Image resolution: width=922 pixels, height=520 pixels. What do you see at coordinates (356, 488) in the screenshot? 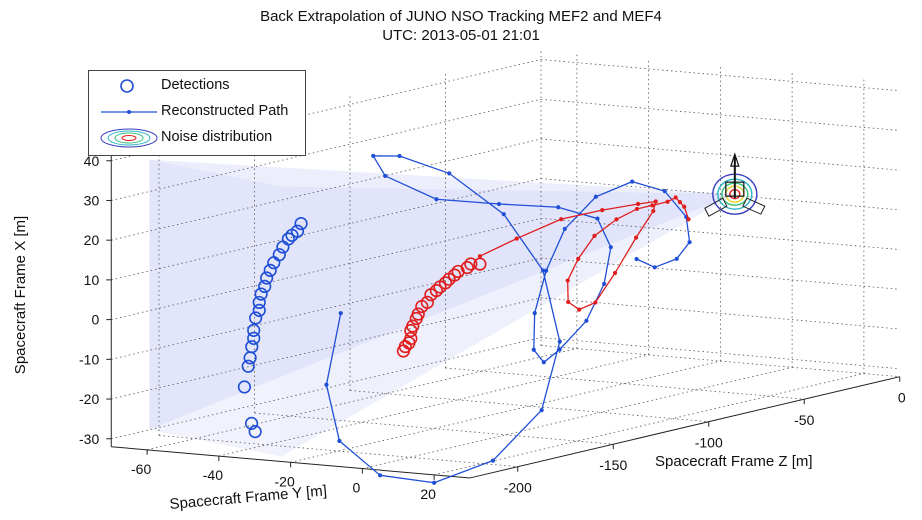
I see `x-tick-label: 0` at bounding box center [356, 488].